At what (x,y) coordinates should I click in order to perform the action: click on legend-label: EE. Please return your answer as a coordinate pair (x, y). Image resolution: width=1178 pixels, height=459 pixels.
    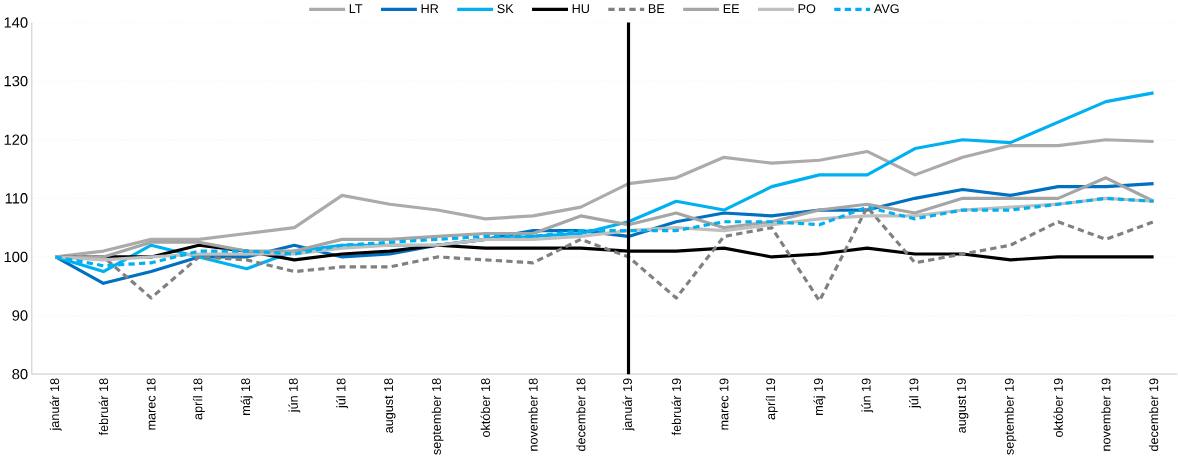
    Looking at the image, I should click on (731, 9).